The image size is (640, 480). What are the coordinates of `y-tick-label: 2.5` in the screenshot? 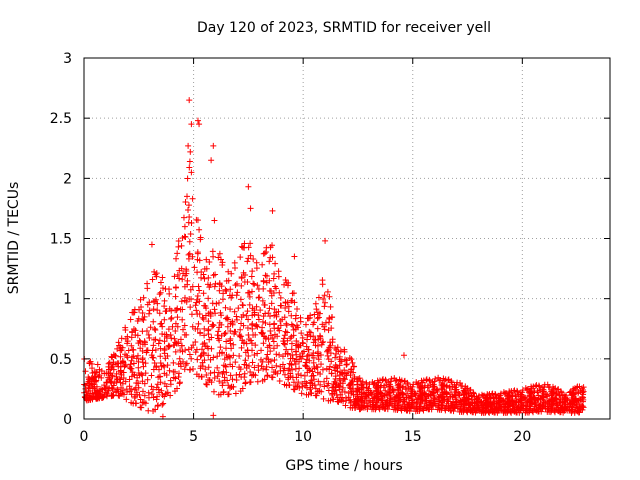 It's located at (61, 119).